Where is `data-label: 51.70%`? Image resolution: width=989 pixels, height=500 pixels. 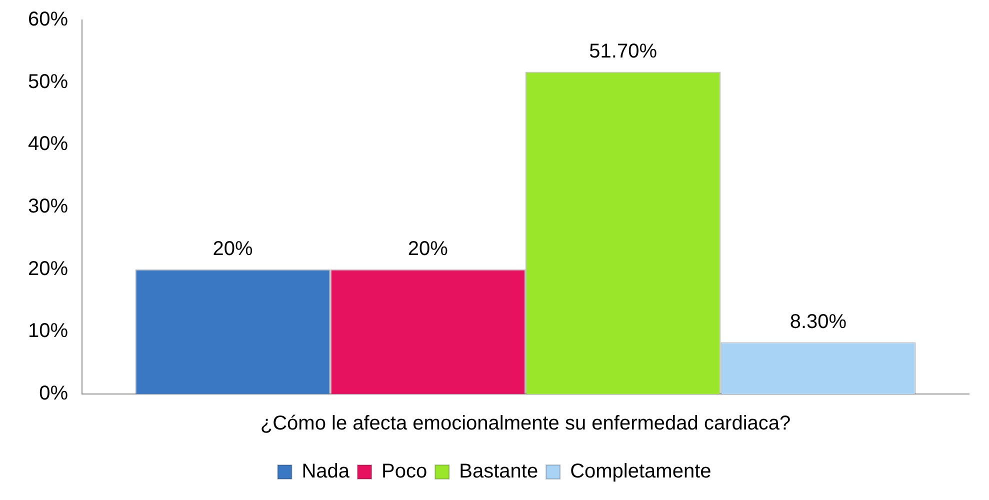
data-label: 51.70% is located at coordinates (623, 51).